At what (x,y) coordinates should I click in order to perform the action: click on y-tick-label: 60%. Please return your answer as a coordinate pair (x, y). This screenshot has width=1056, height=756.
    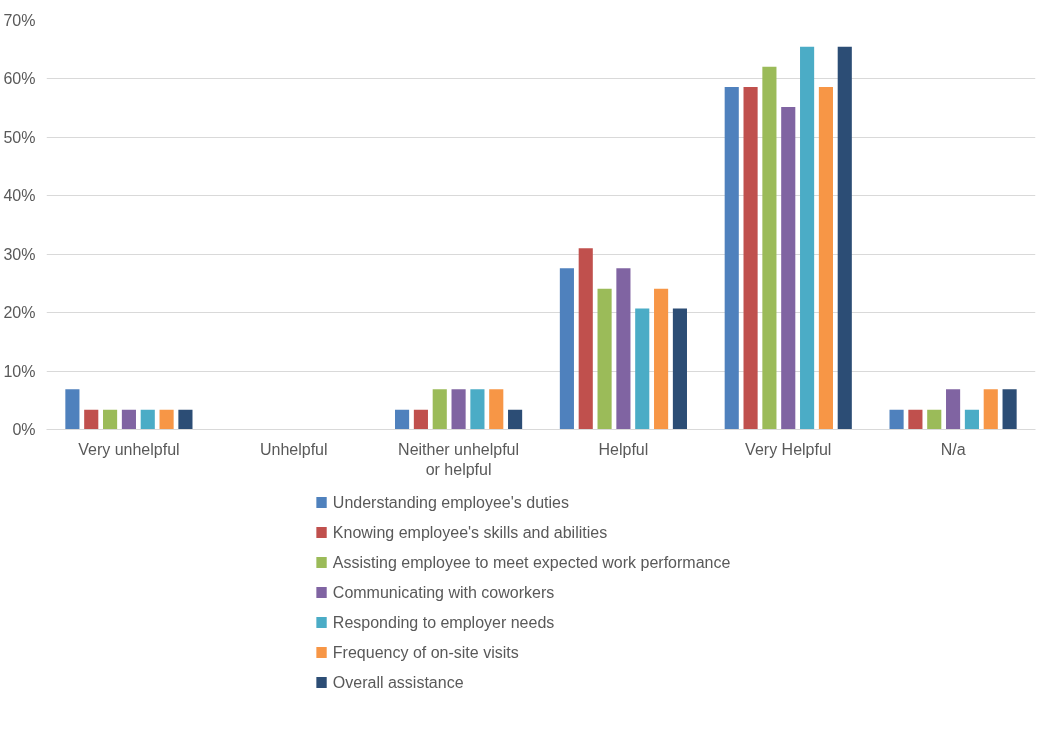
    Looking at the image, I should click on (19, 79).